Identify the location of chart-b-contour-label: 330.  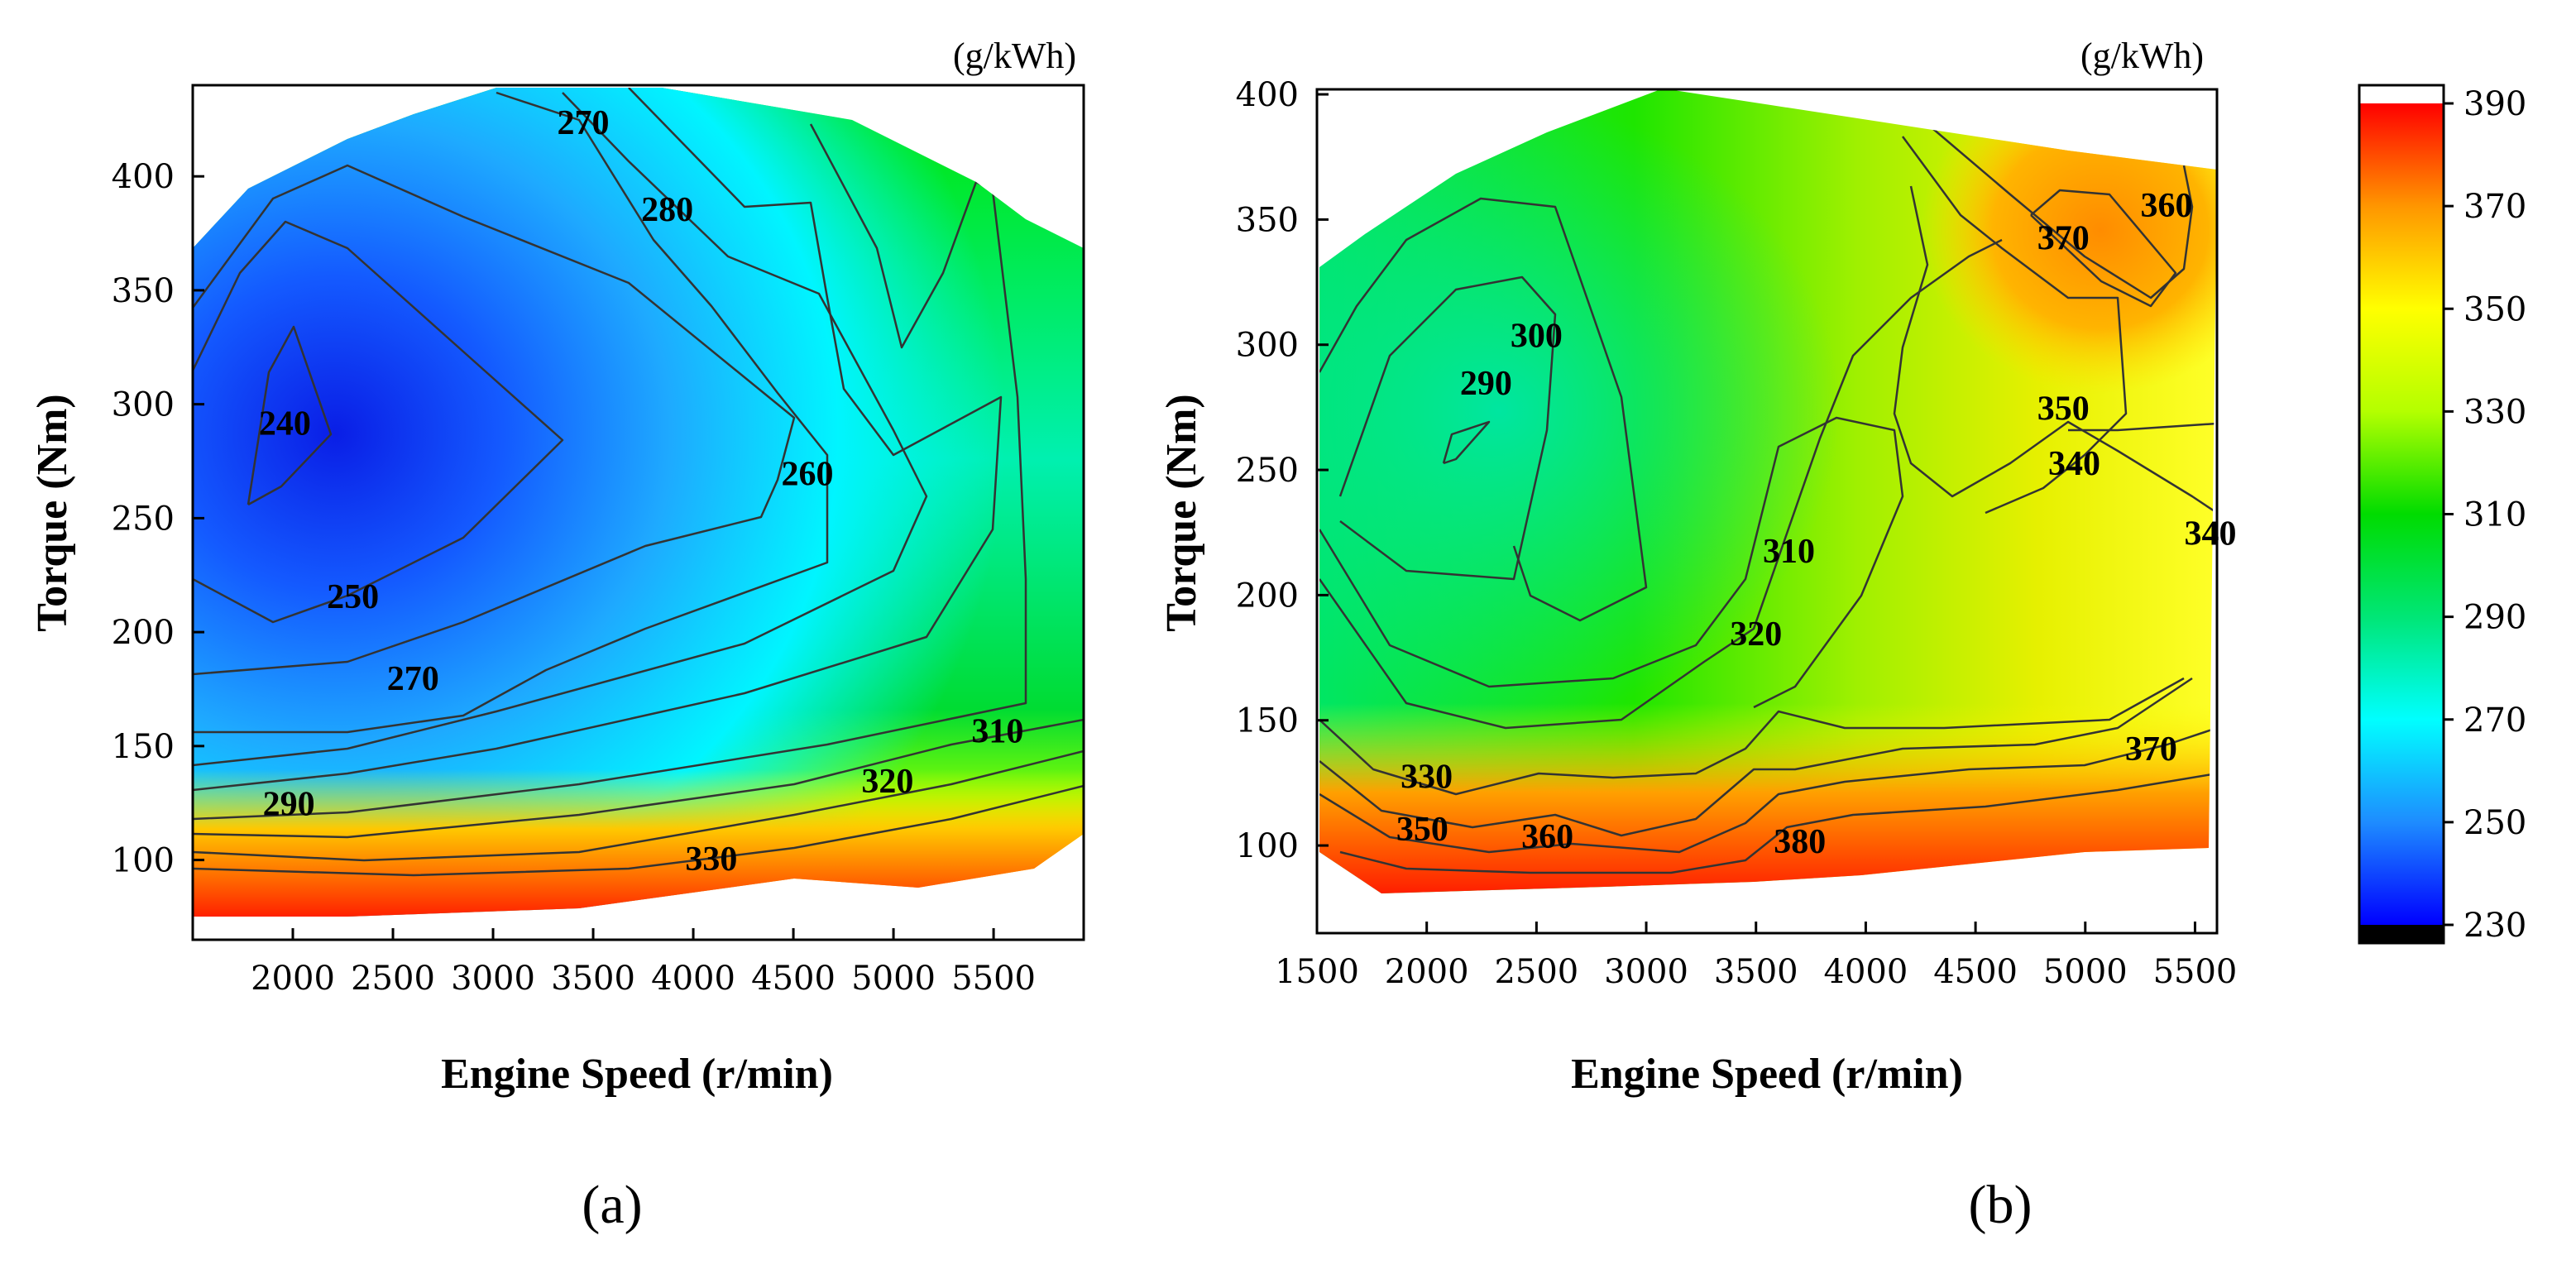
(1427, 777).